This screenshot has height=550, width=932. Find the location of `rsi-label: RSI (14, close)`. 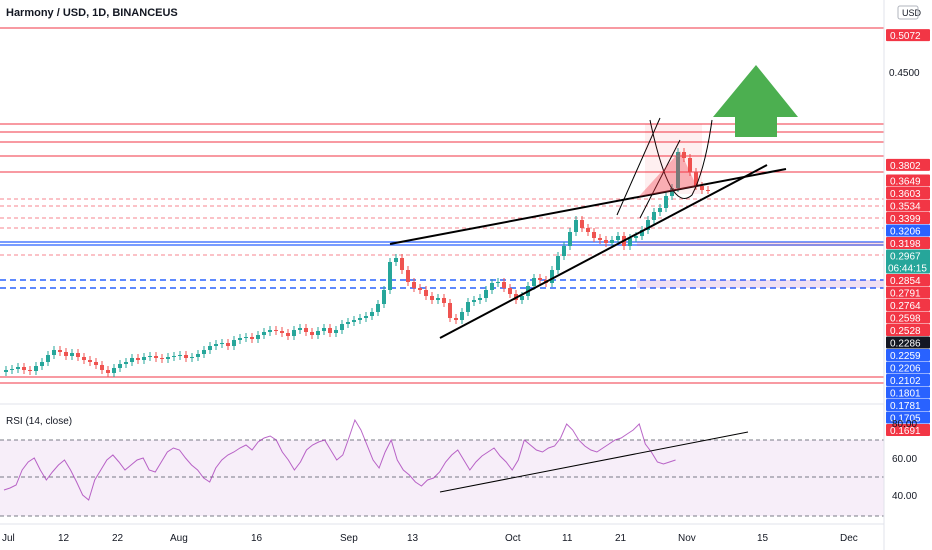

rsi-label: RSI (14, close) is located at coordinates (39, 421).